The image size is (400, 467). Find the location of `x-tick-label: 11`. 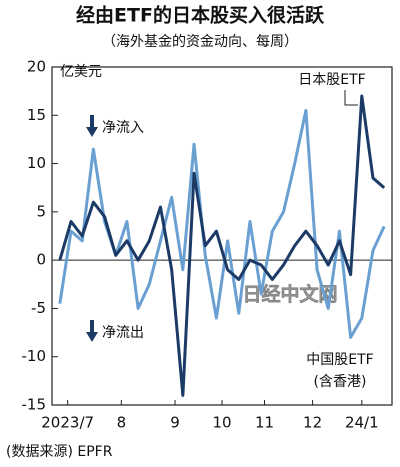

x-tick-label: 11 is located at coordinates (264, 423).